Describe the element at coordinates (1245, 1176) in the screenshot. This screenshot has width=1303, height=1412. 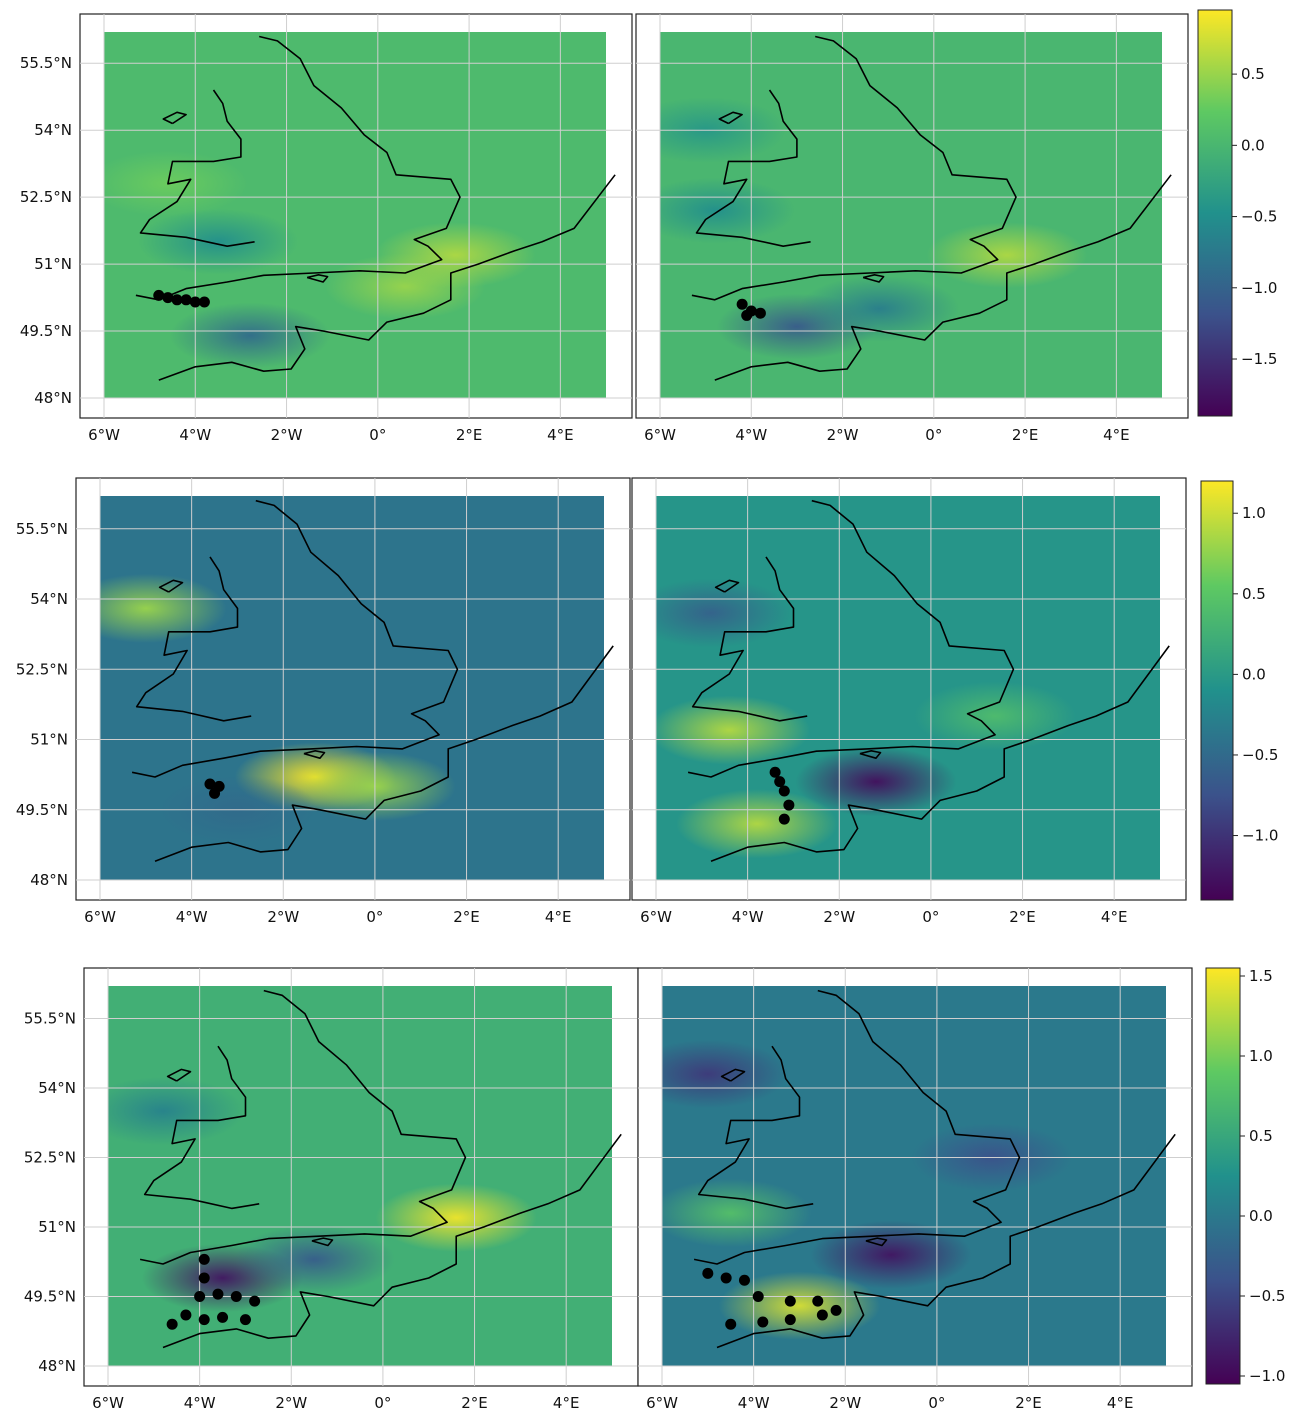
I see `colorbar: 1.5 1.0 0.5 0.0 −0.5 −1.0` at that location.